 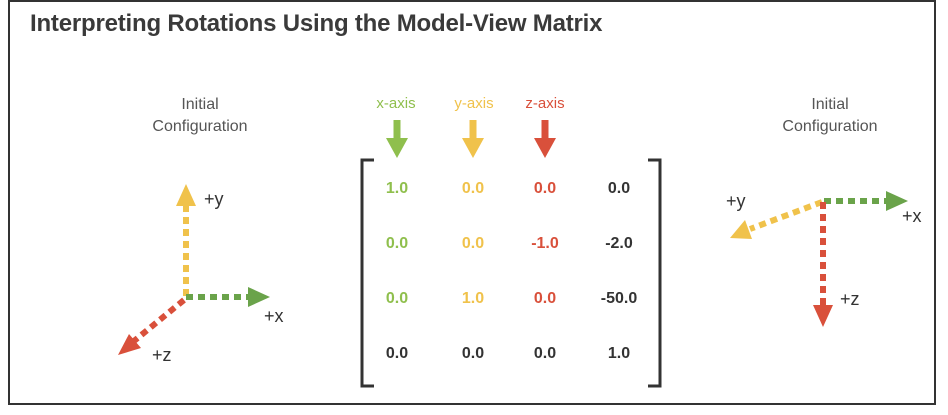 I want to click on x-axis-header-arrow, so click(x=397, y=139).